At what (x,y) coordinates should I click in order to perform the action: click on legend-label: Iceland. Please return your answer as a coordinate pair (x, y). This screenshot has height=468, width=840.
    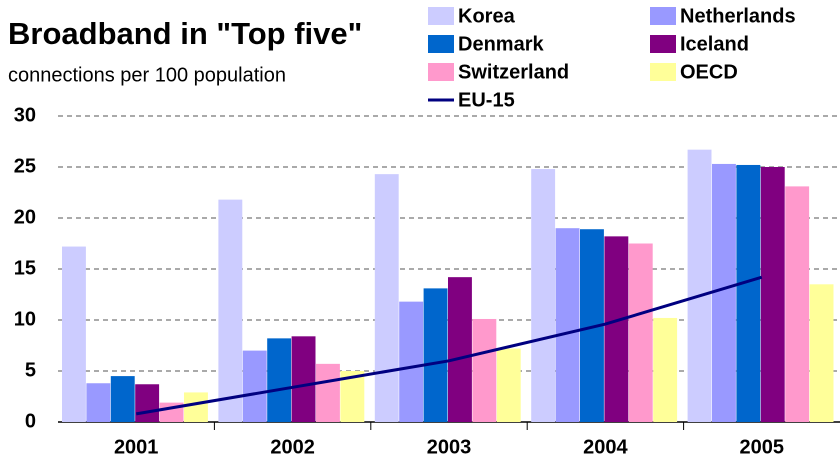
    Looking at the image, I should click on (714, 44).